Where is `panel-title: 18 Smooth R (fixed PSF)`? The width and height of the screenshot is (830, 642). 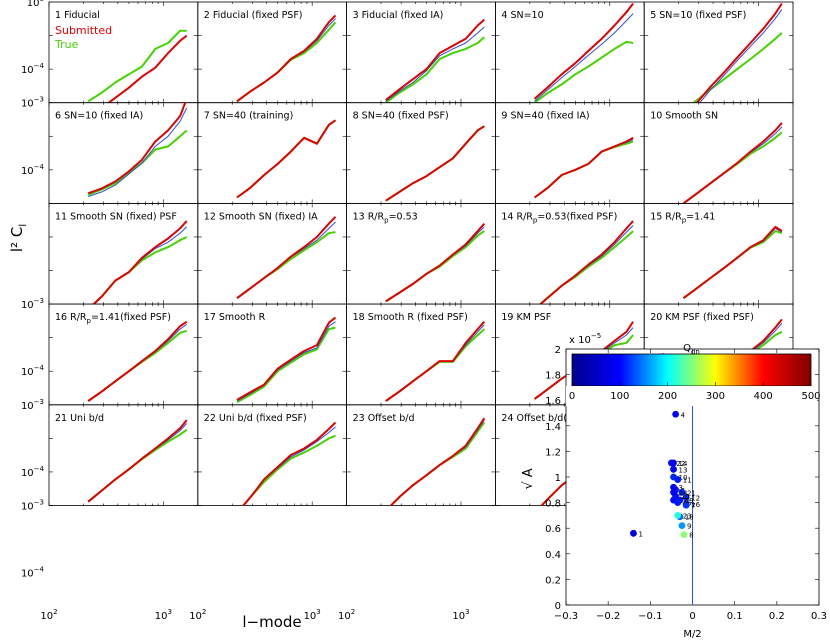
panel-title: 18 Smooth R (fixed PSF) is located at coordinates (410, 317).